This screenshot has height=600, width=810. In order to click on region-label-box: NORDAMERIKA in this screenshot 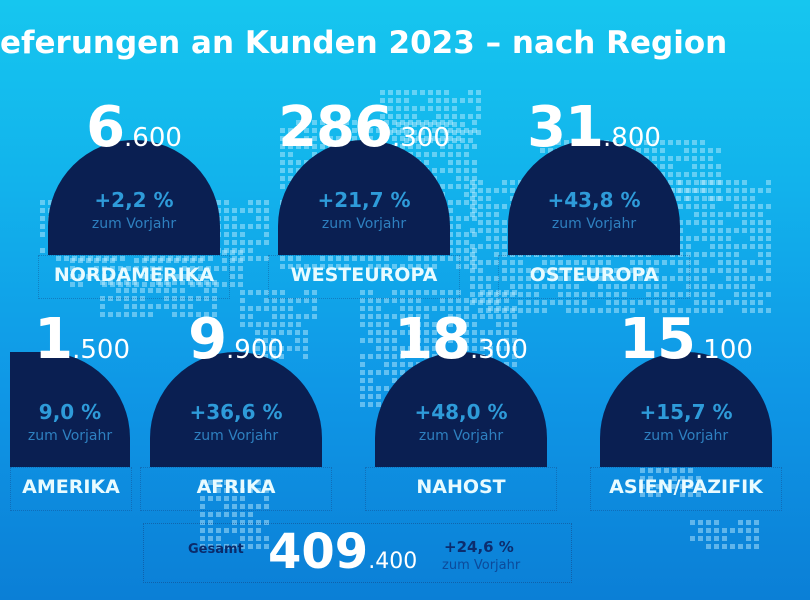, I will do `click(134, 277)`.